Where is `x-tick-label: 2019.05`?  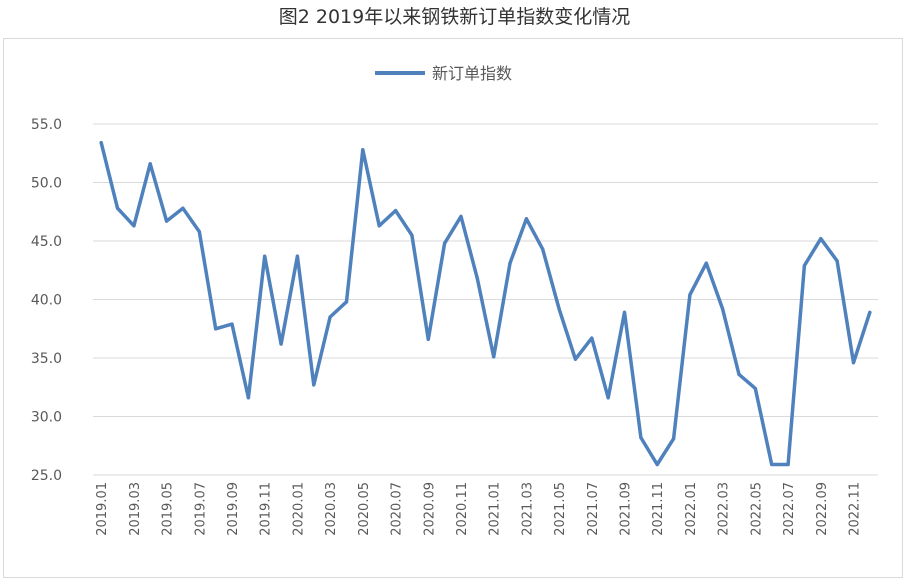
x-tick-label: 2019.05 is located at coordinates (168, 509).